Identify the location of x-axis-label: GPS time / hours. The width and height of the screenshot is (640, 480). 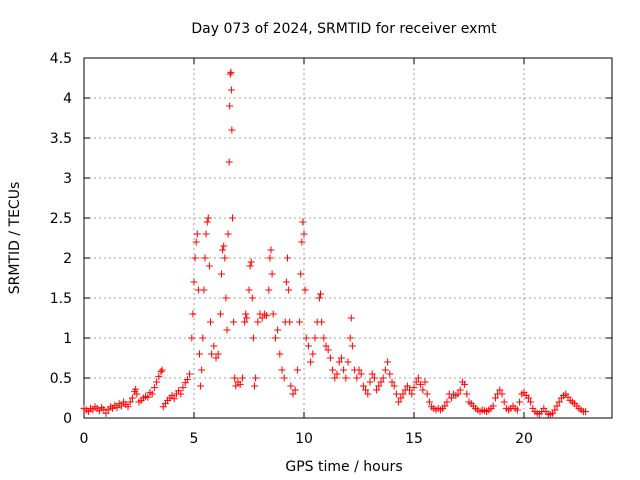
(343, 467).